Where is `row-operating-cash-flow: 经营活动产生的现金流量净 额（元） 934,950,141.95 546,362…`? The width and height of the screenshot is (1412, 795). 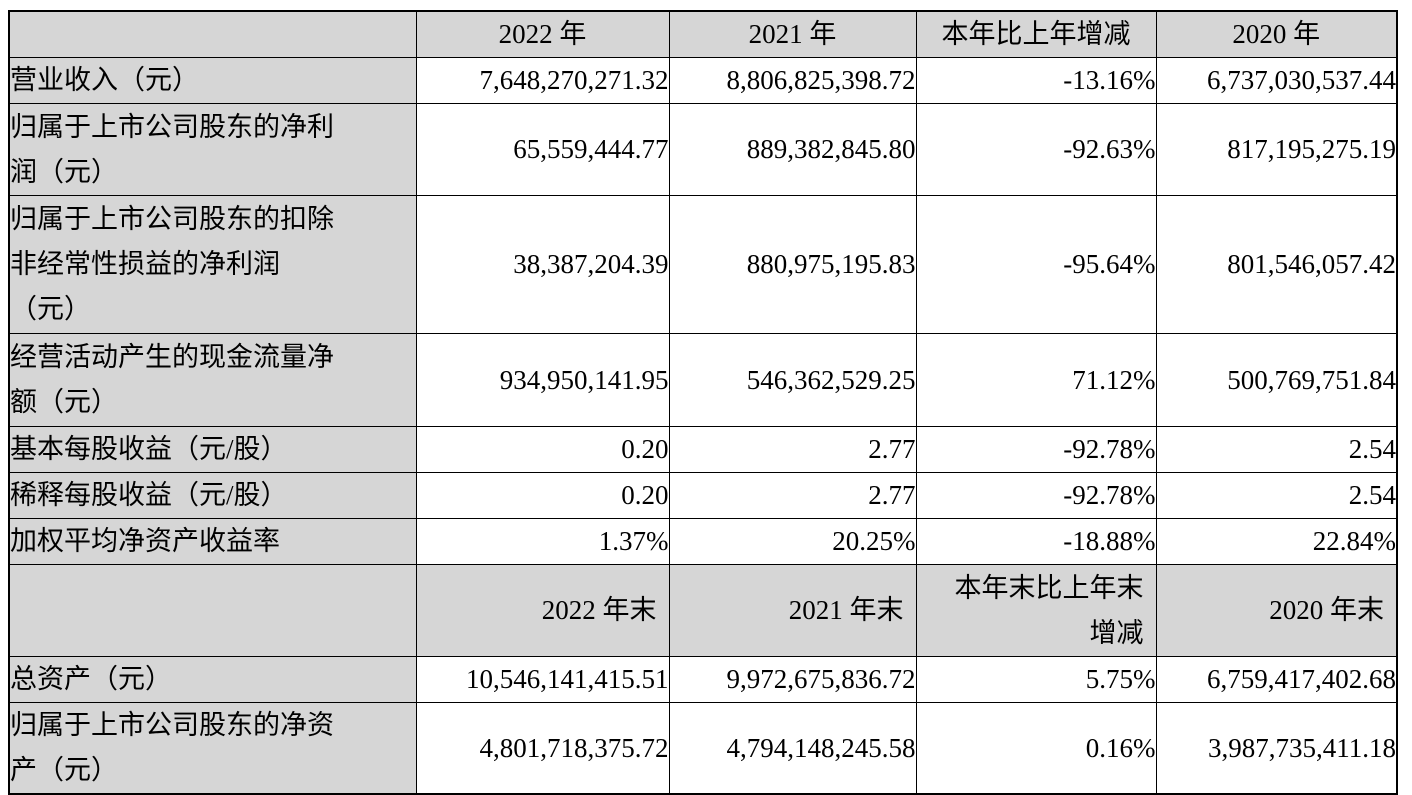
row-operating-cash-flow: 经营活动产生的现金流量净 额（元） 934,950,141.95 546,362… is located at coordinates (703, 380).